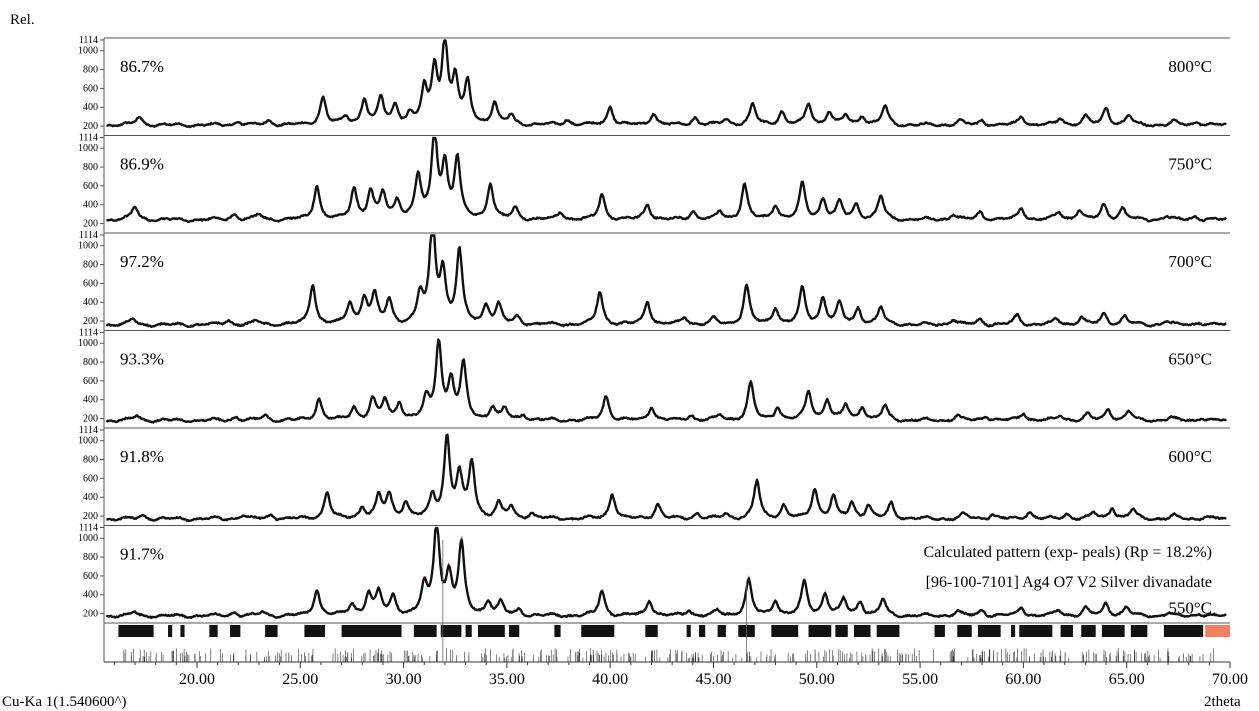 The image size is (1259, 711). I want to click on x-tick-label: 40.00, so click(610, 679).